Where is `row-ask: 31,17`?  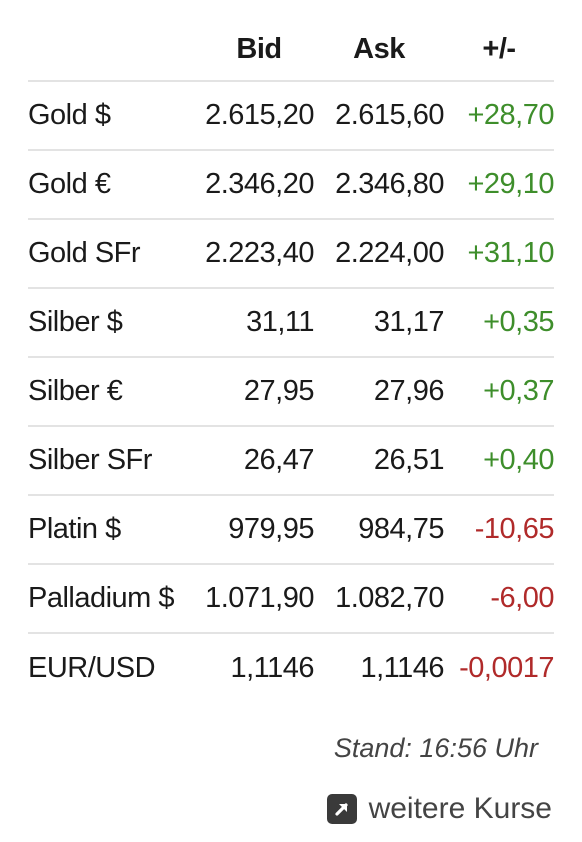 row-ask: 31,17 is located at coordinates (409, 322).